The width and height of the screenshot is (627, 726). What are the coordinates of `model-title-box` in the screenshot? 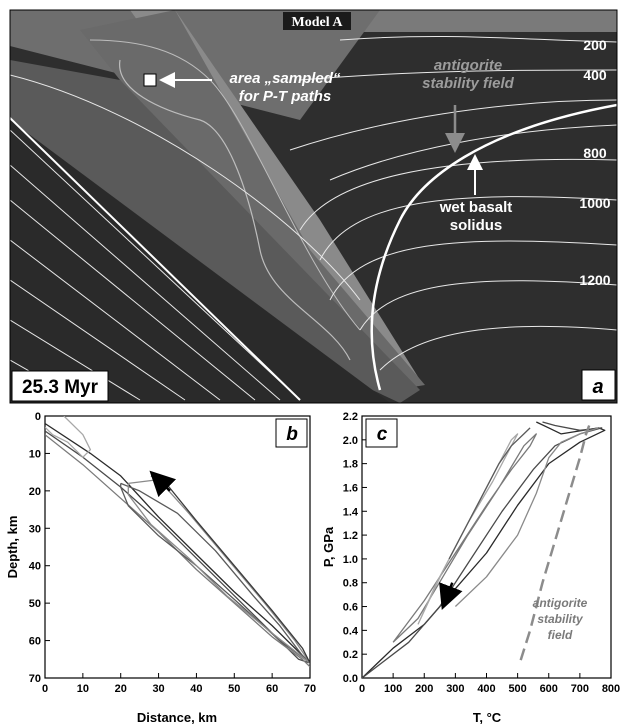 It's located at (317, 21).